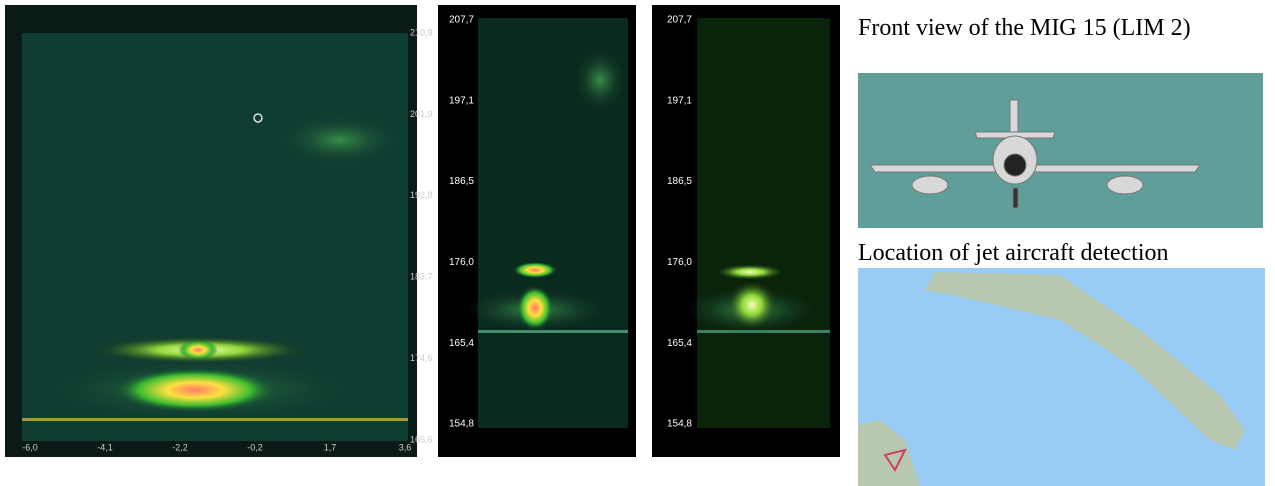  What do you see at coordinates (421, 32) in the screenshot?
I see `y-tick-label: 210,9` at bounding box center [421, 32].